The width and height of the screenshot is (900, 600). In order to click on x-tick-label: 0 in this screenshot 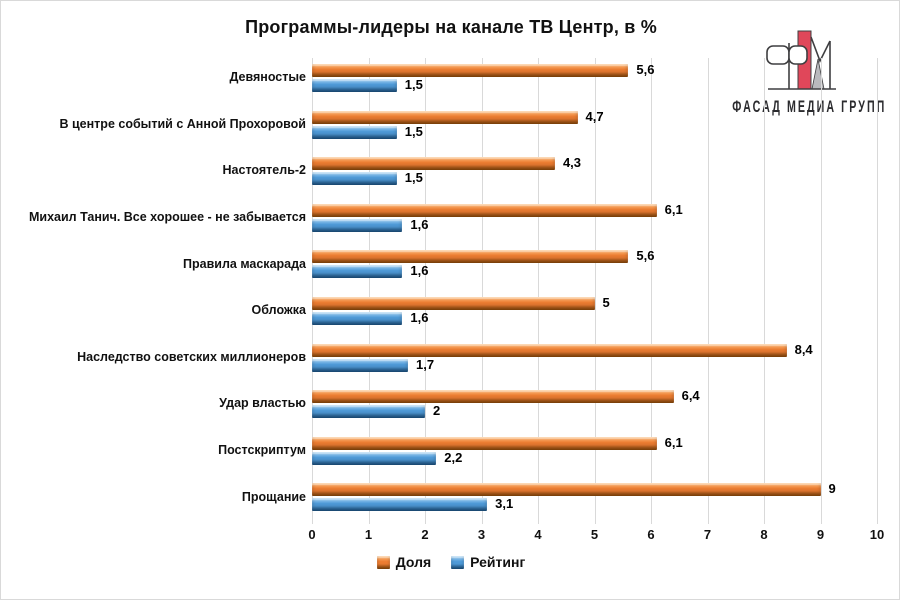, I will do `click(312, 534)`.